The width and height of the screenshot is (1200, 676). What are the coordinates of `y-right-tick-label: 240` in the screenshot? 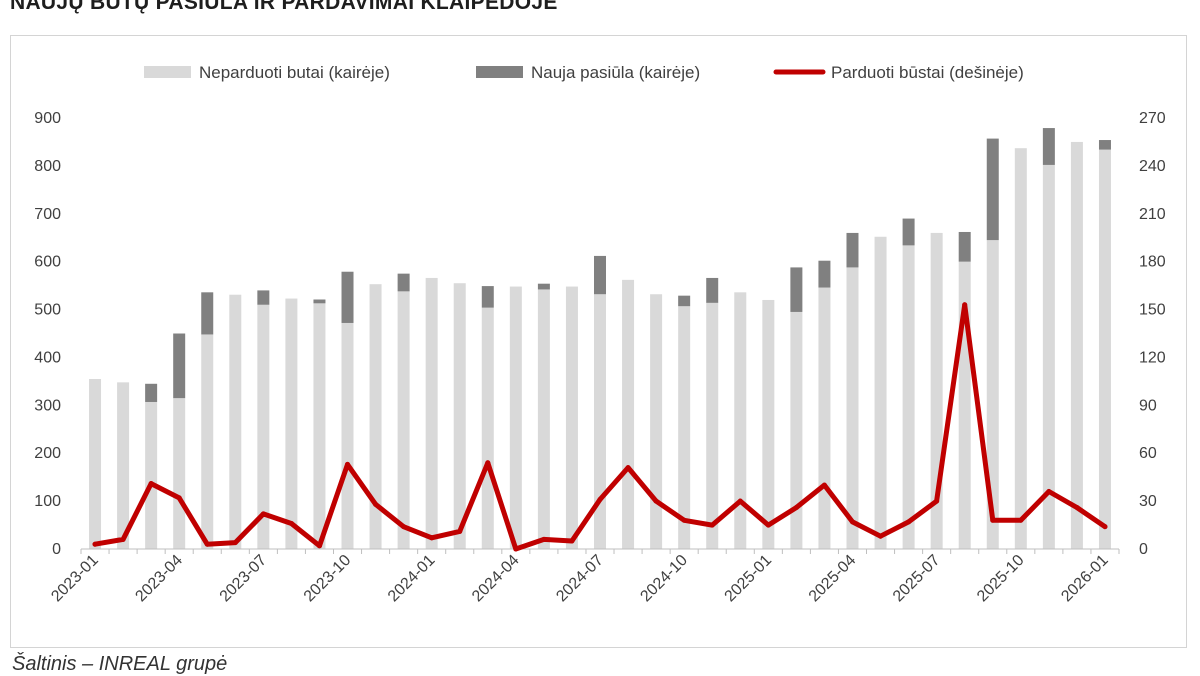 It's located at (1152, 166).